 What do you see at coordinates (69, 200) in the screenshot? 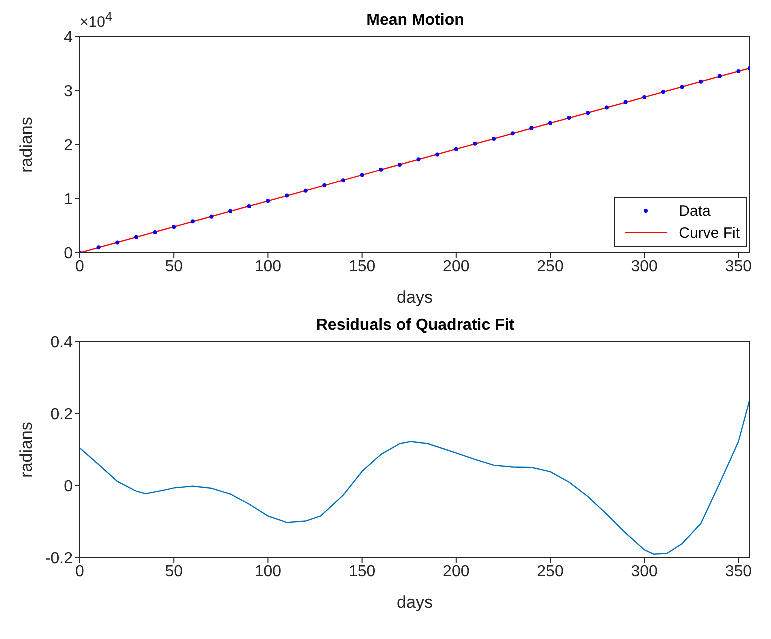
I see `y-tick-label: 1` at bounding box center [69, 200].